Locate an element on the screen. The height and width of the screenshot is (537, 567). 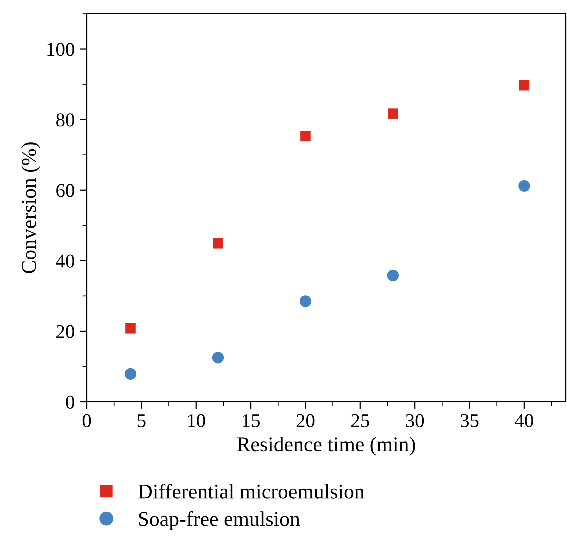
legend-label: Soap-free emulsion is located at coordinates (219, 521).